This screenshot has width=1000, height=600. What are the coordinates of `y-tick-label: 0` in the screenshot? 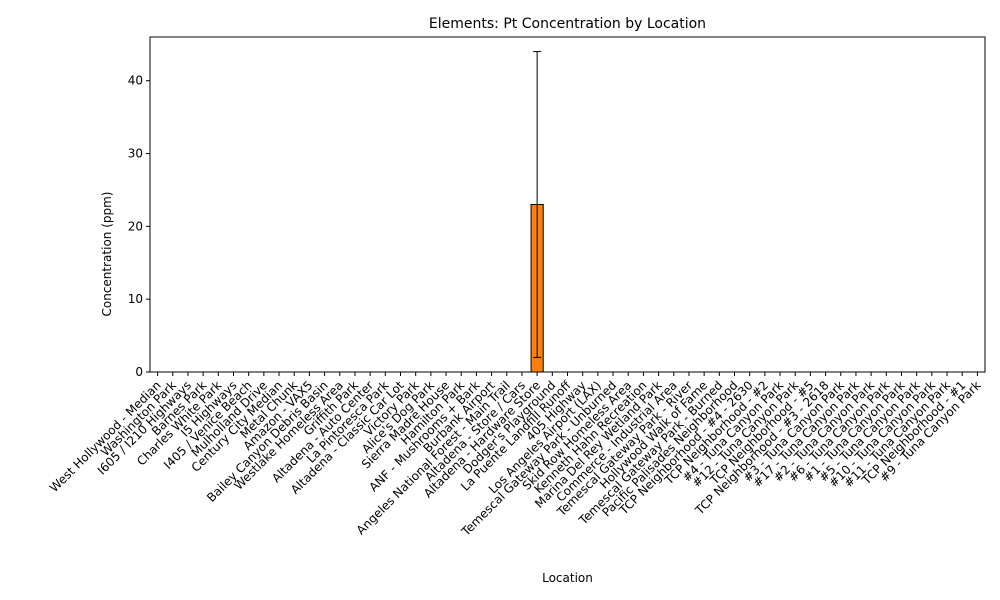 It's located at (139, 372).